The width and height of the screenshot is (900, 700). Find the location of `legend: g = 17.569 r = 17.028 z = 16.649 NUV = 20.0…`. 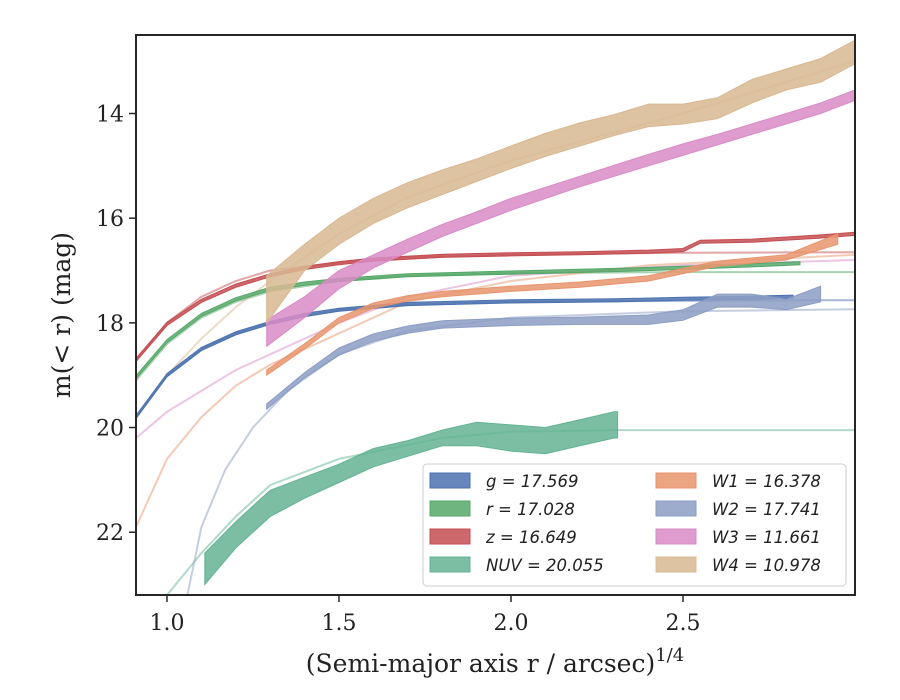

legend: g = 17.569 r = 17.028 z = 16.649 NUV = 20.0… is located at coordinates (634, 525).